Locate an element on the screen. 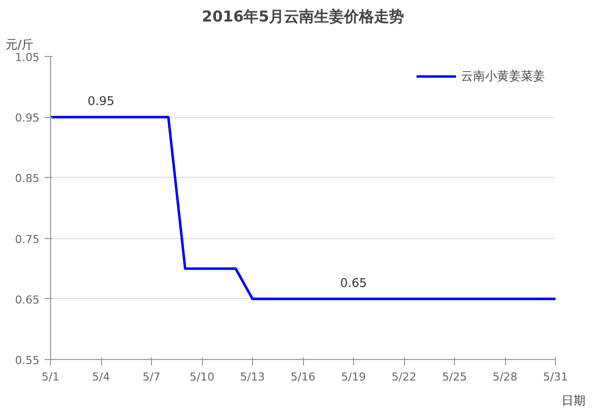 The image size is (605, 417). x-tick-label: 5/16 is located at coordinates (303, 377).